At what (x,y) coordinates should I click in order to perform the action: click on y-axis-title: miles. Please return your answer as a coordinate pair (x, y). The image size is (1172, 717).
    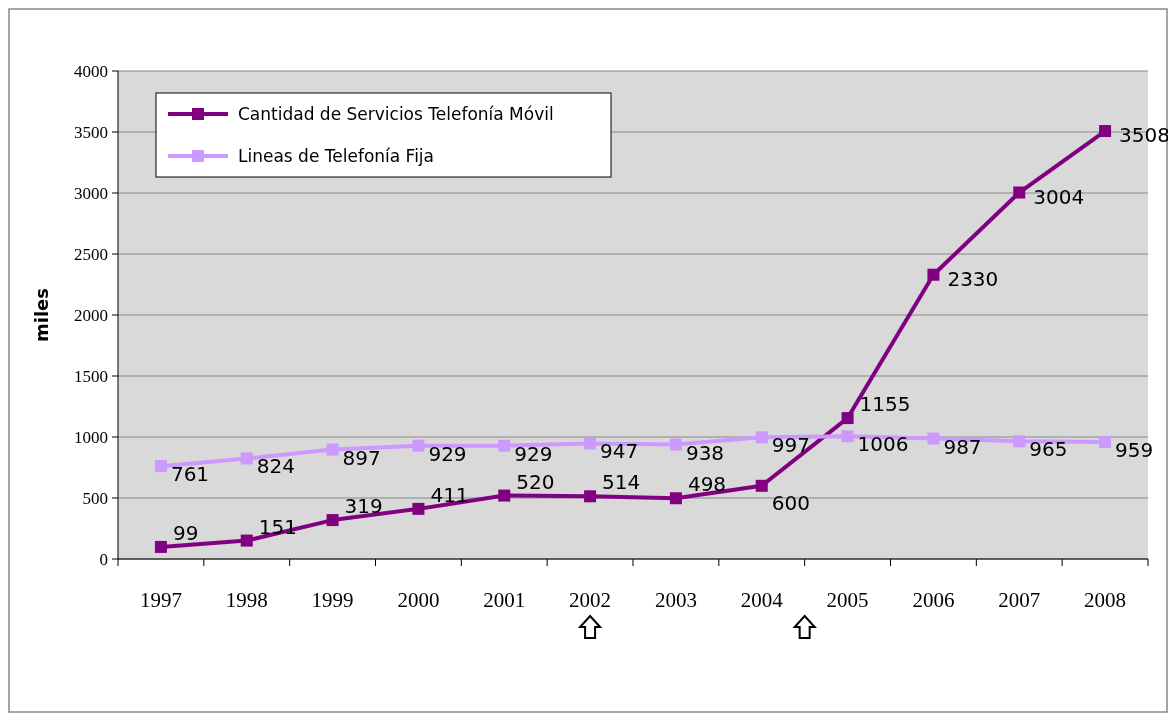
    Looking at the image, I should click on (41, 315).